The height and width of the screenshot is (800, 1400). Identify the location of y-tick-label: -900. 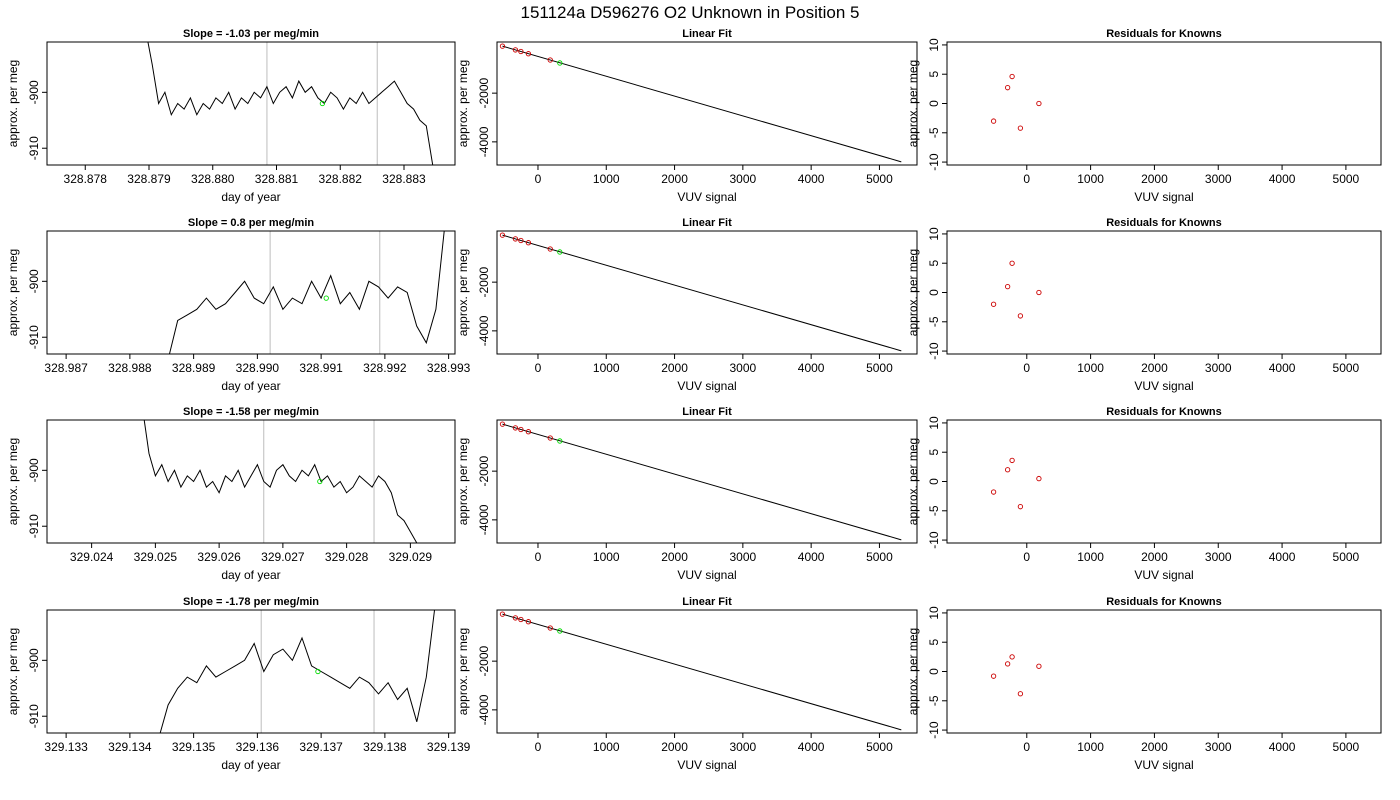
(34, 660).